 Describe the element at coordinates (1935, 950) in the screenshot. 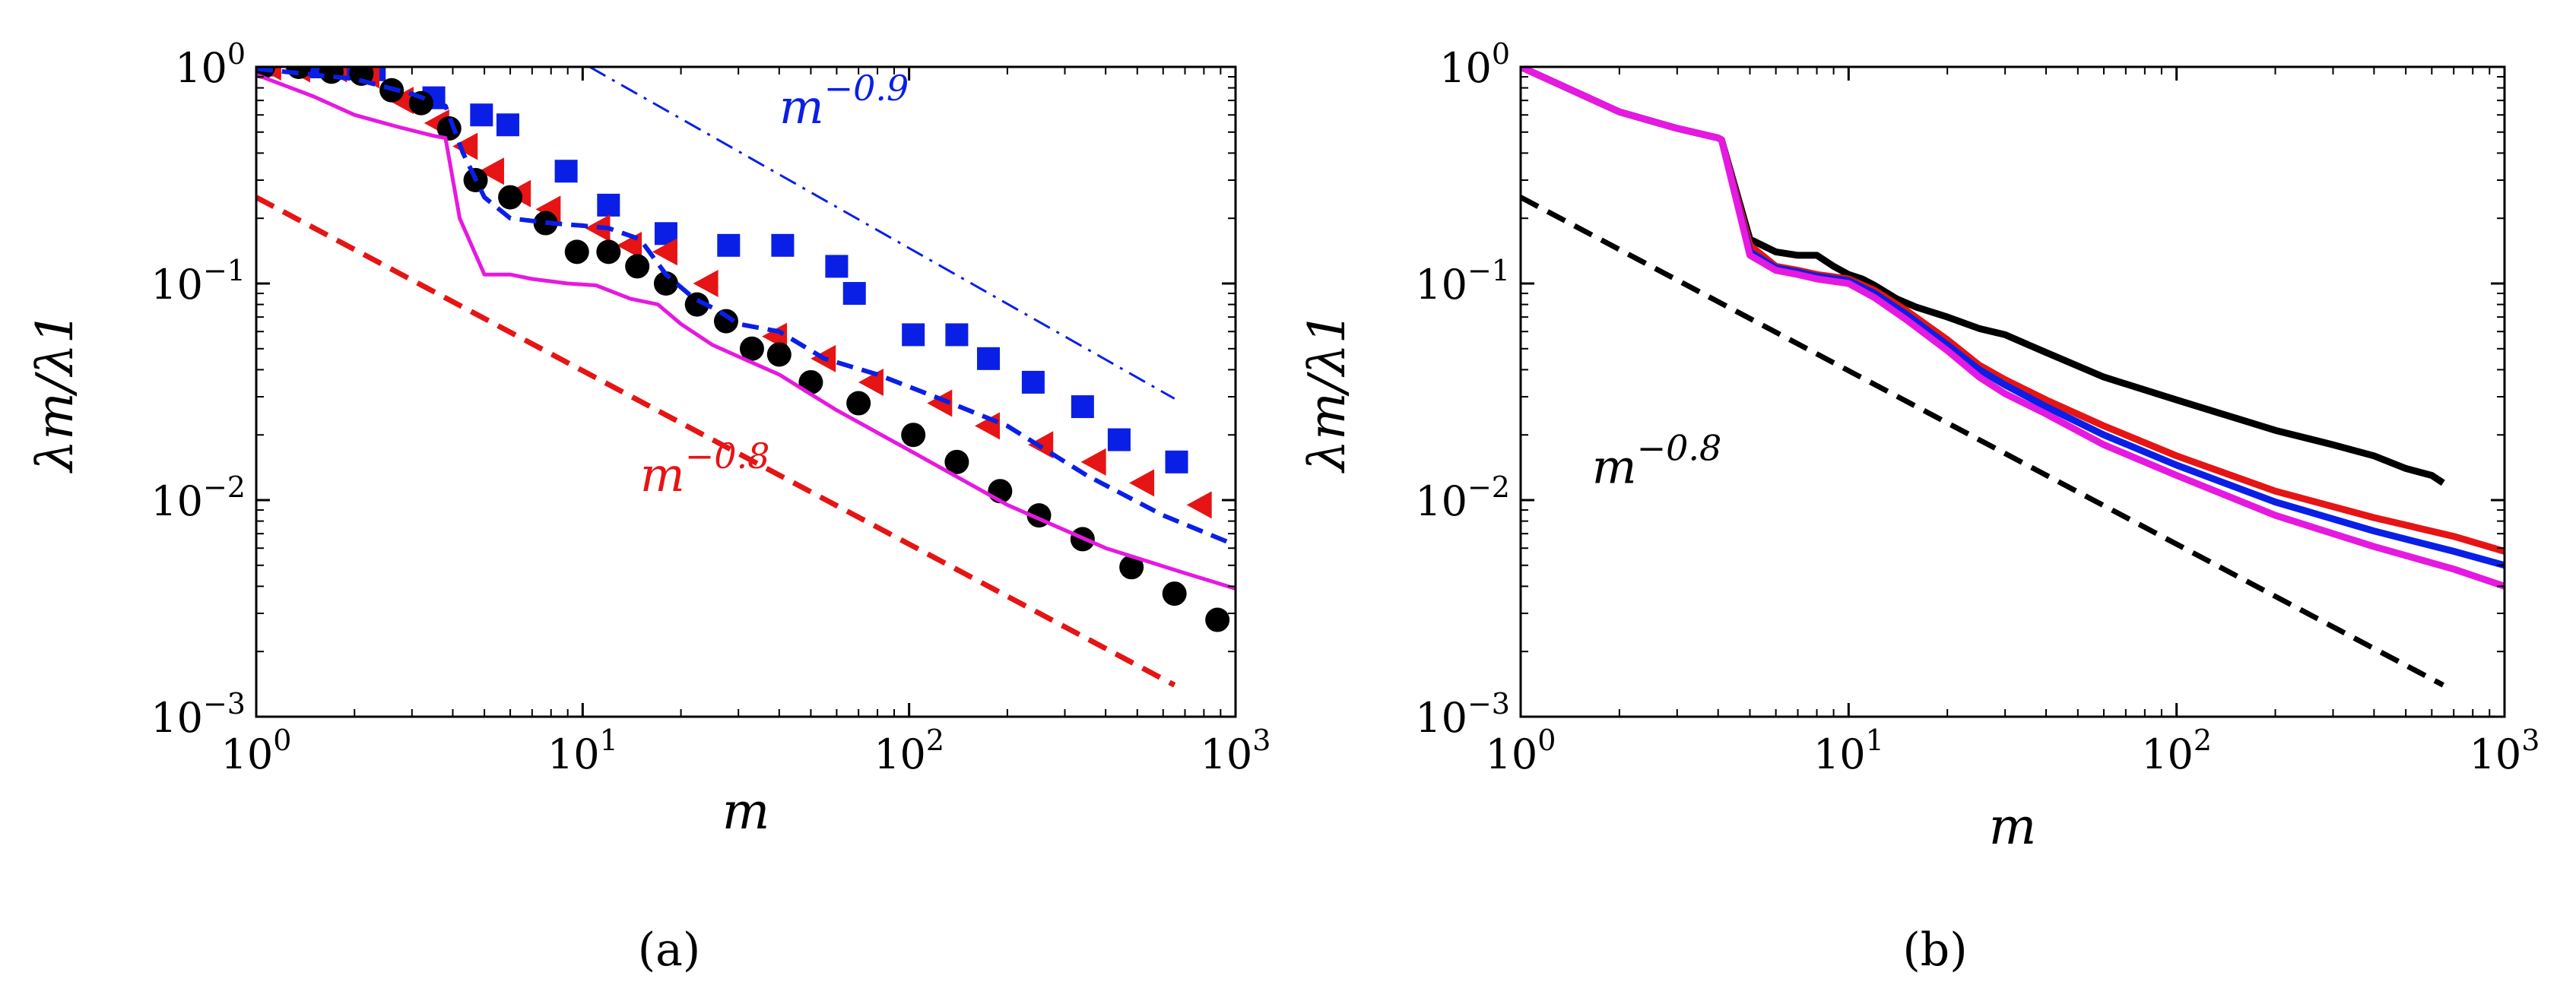

I see `panel-caption: (b)` at that location.